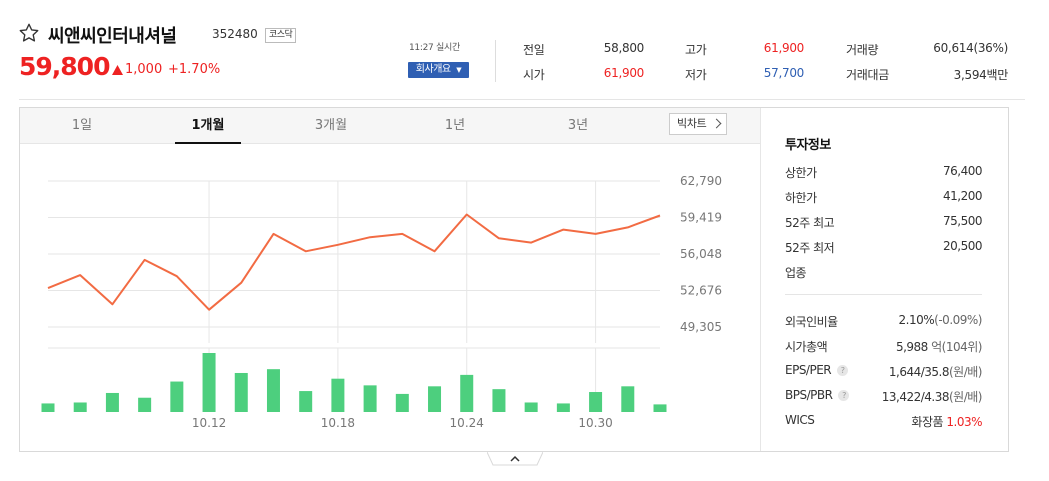  Describe the element at coordinates (455, 125) in the screenshot. I see `tab-1y: 1년` at that location.